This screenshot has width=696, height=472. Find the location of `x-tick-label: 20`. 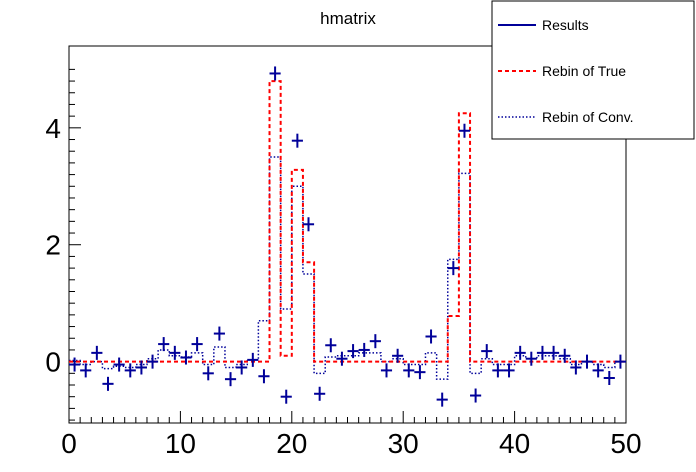

x-tick-label: 20 is located at coordinates (291, 443).